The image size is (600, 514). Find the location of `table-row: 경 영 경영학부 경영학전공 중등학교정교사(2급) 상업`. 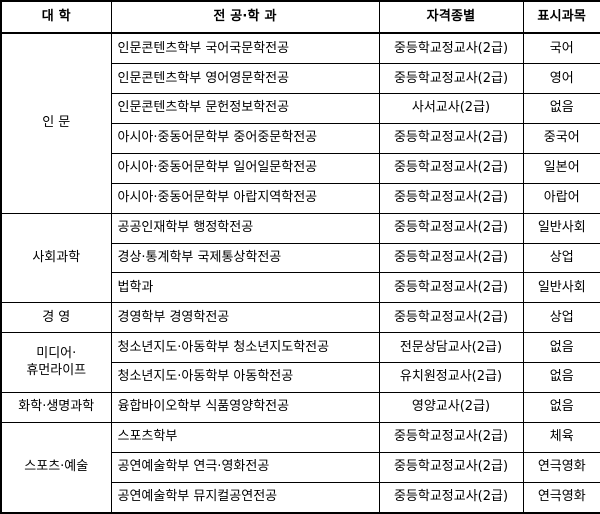

table-row: 경 영 경영학부 경영학전공 중등학교정교사(2급) 상업 is located at coordinates (300, 318).